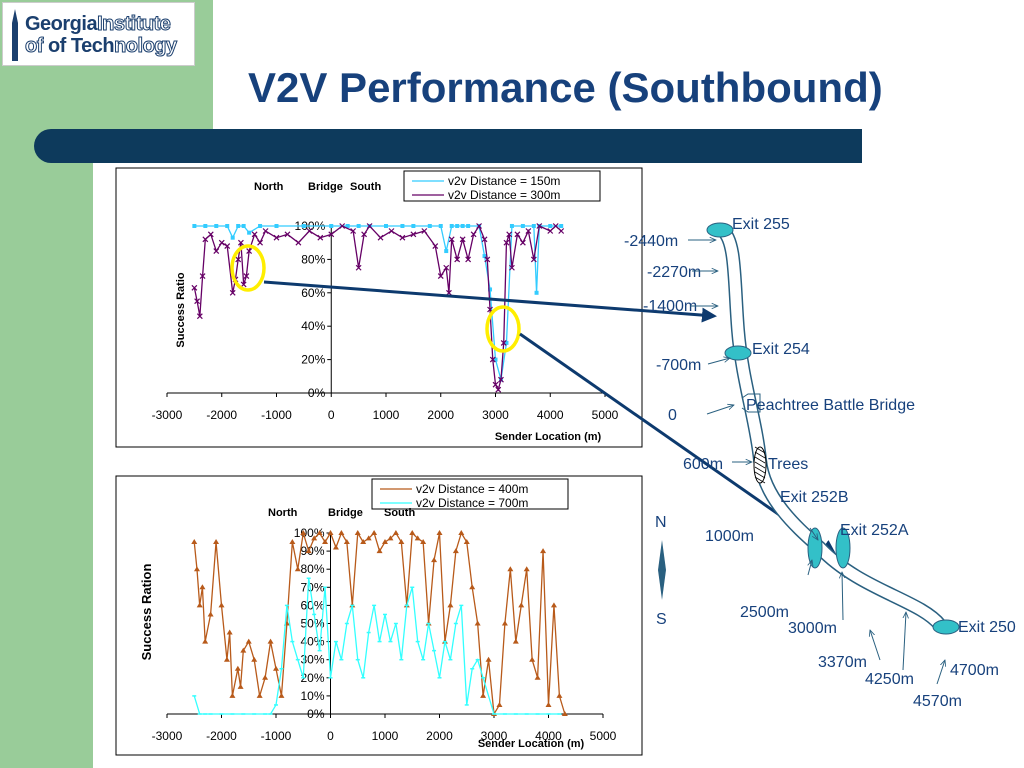 The height and width of the screenshot is (768, 1024). Describe the element at coordinates (377, 308) in the screenshot. I see `series-line` at that location.